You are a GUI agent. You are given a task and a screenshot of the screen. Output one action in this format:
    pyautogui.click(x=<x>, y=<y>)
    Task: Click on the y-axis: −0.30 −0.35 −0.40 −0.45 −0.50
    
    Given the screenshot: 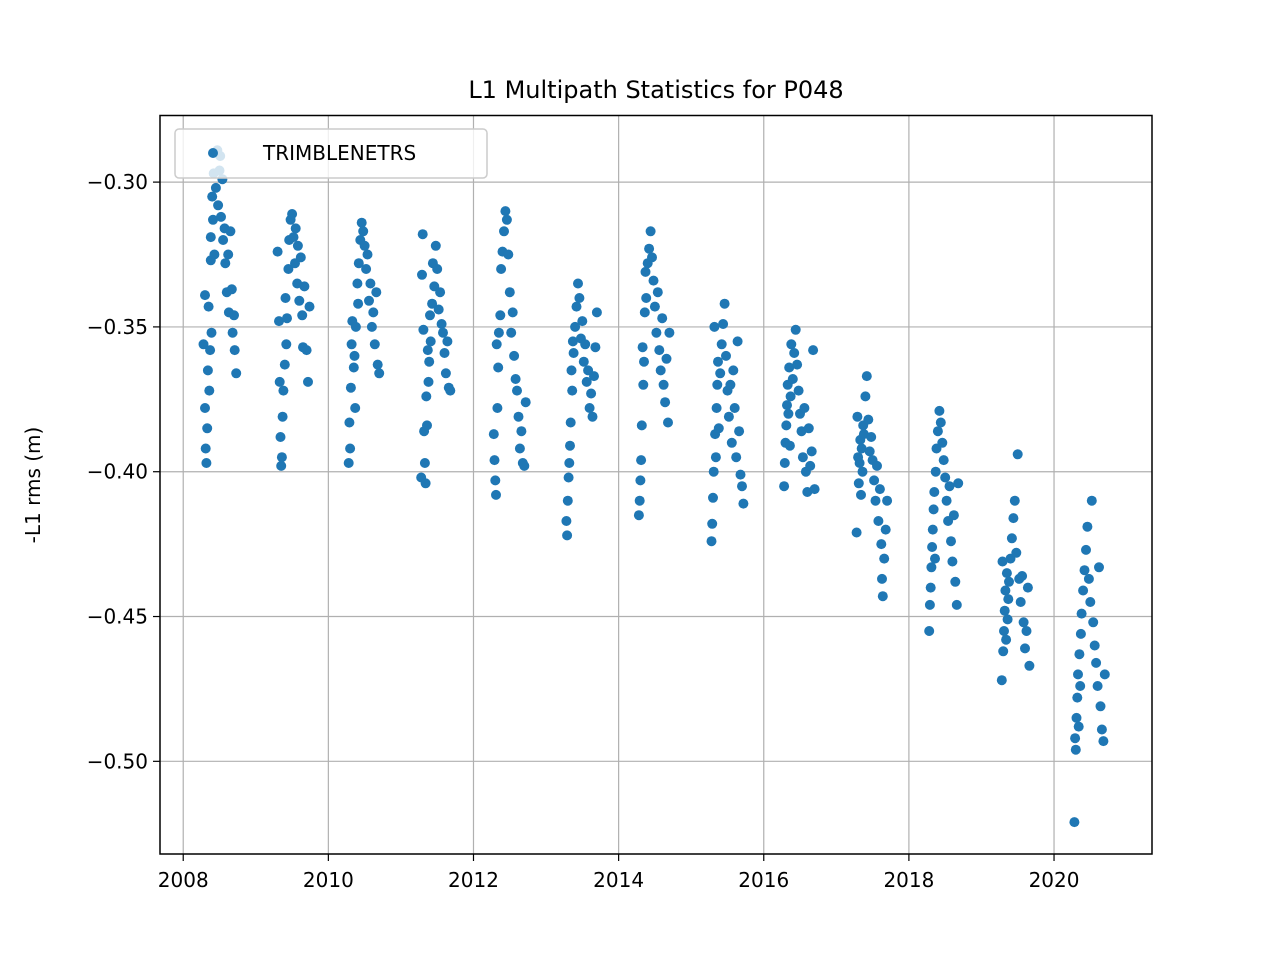 What is the action you would take?
    pyautogui.click(x=123, y=471)
    